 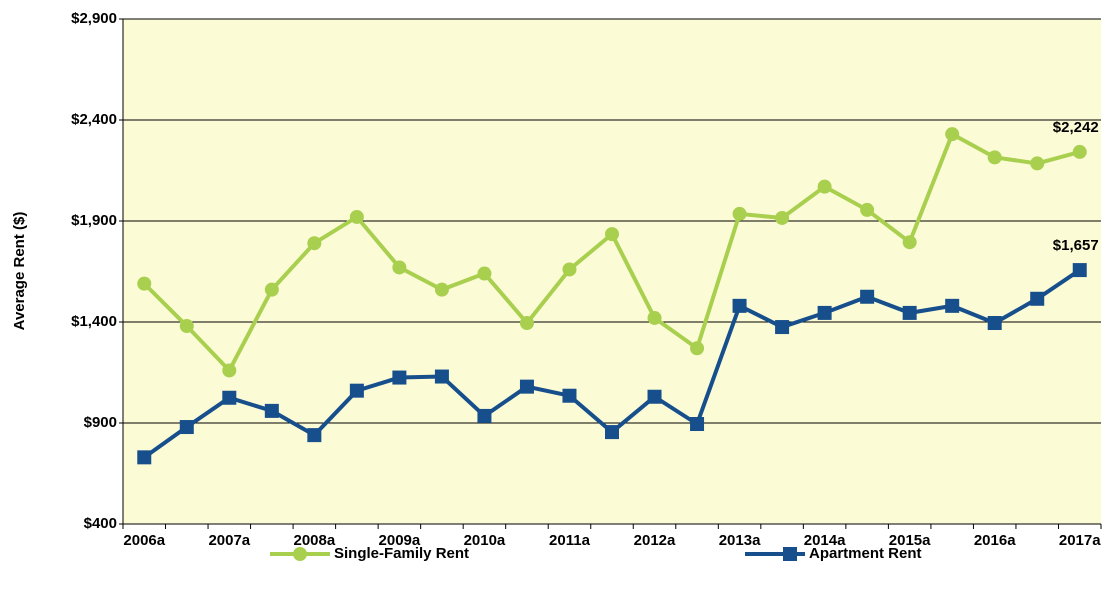 I want to click on y-tick-label: $2,900, so click(x=94, y=18).